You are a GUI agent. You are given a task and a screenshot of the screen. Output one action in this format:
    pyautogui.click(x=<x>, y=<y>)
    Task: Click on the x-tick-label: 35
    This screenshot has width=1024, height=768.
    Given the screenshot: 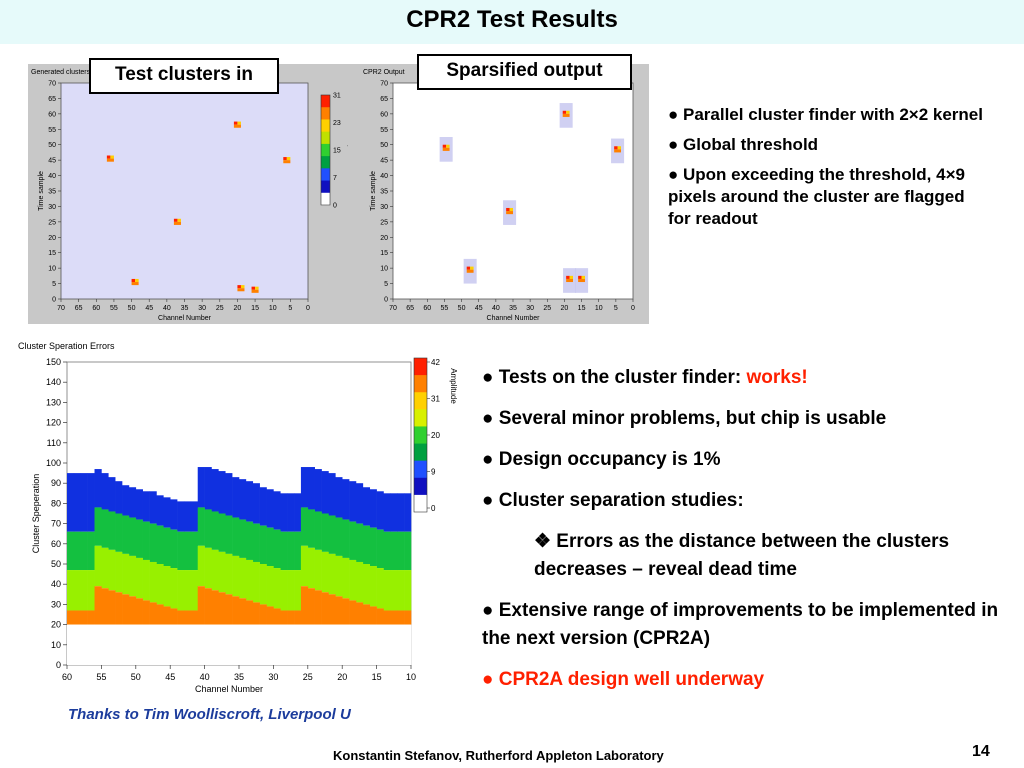 What is the action you would take?
    pyautogui.click(x=239, y=677)
    